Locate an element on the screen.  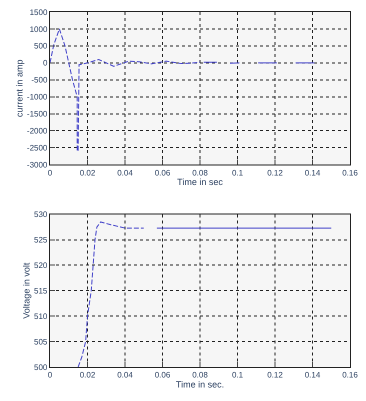
y-tick-label: -1500 is located at coordinates (37, 114).